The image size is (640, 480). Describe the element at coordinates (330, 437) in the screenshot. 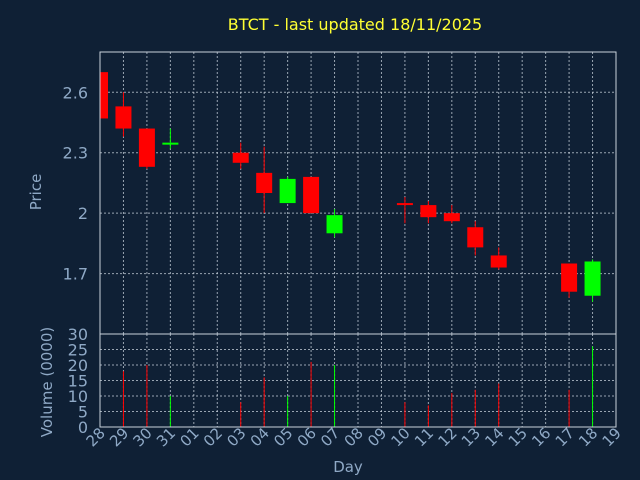

I see `x-tick-label: 07` at that location.